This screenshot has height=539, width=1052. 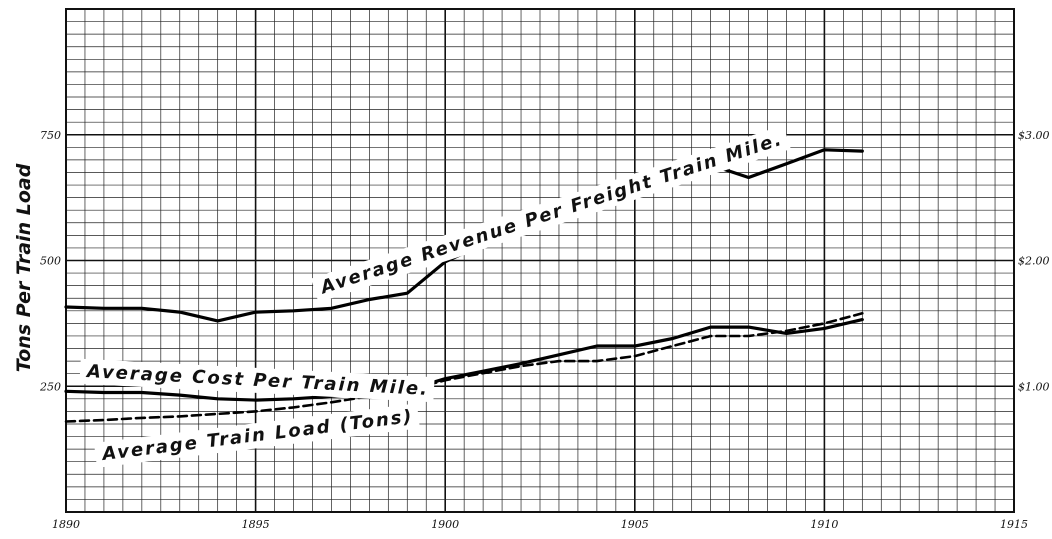 What do you see at coordinates (540, 524) in the screenshot?
I see `x-tick-labels: 1890 1895 1900 1905 1910 1915` at bounding box center [540, 524].